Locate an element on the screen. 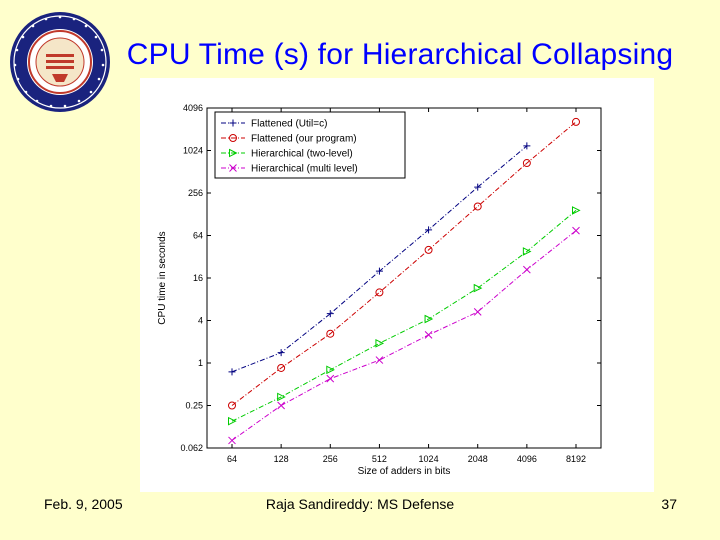  x-tick-label: 1024 is located at coordinates (429, 459).